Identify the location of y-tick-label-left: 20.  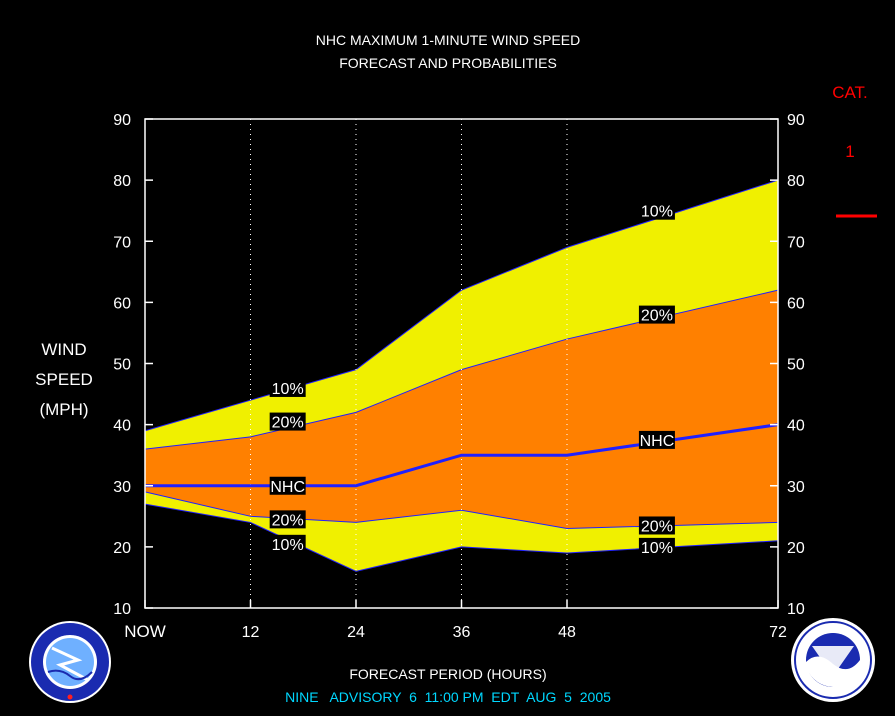
(122, 548).